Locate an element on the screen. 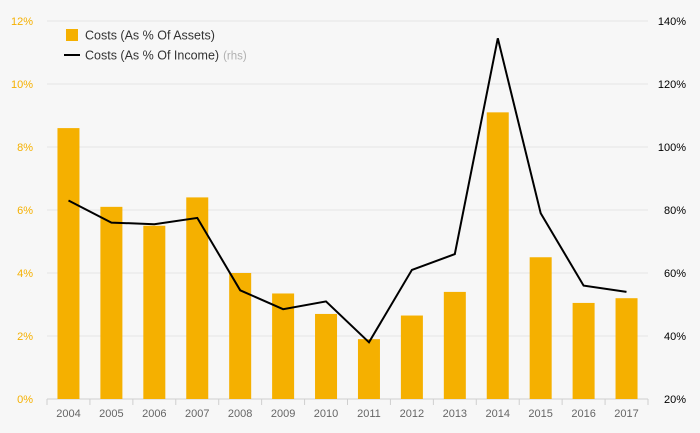 The width and height of the screenshot is (700, 433). bar-2005 is located at coordinates (111, 302).